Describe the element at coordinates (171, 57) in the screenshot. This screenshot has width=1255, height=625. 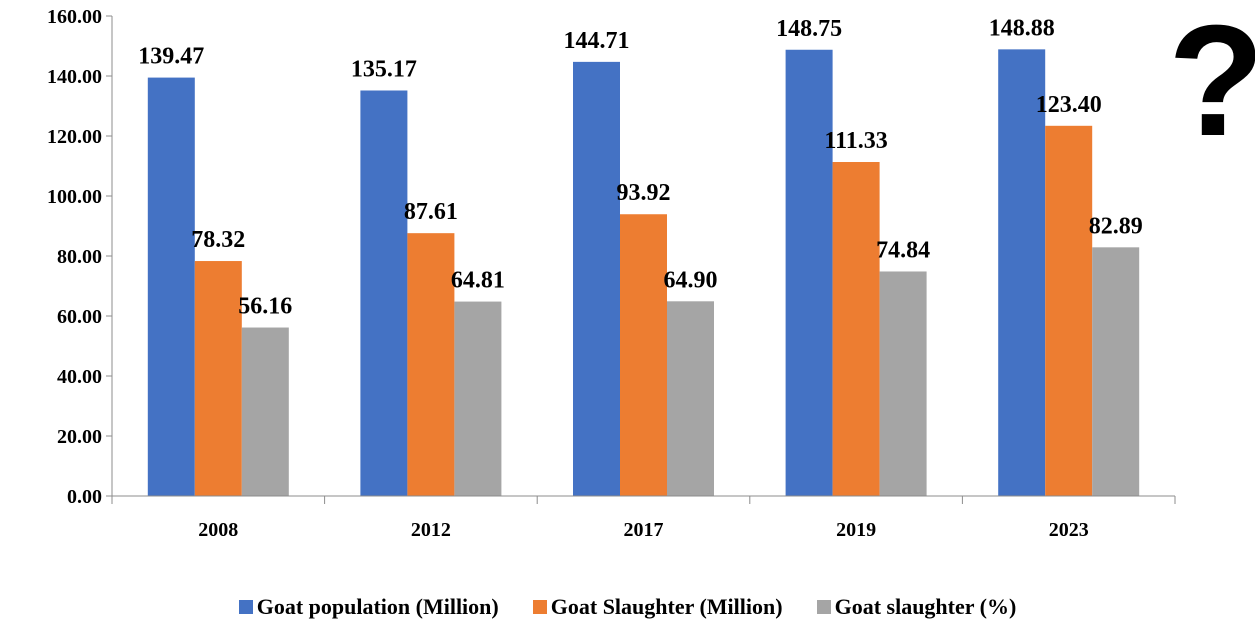
I see `data-label: 139.47` at that location.